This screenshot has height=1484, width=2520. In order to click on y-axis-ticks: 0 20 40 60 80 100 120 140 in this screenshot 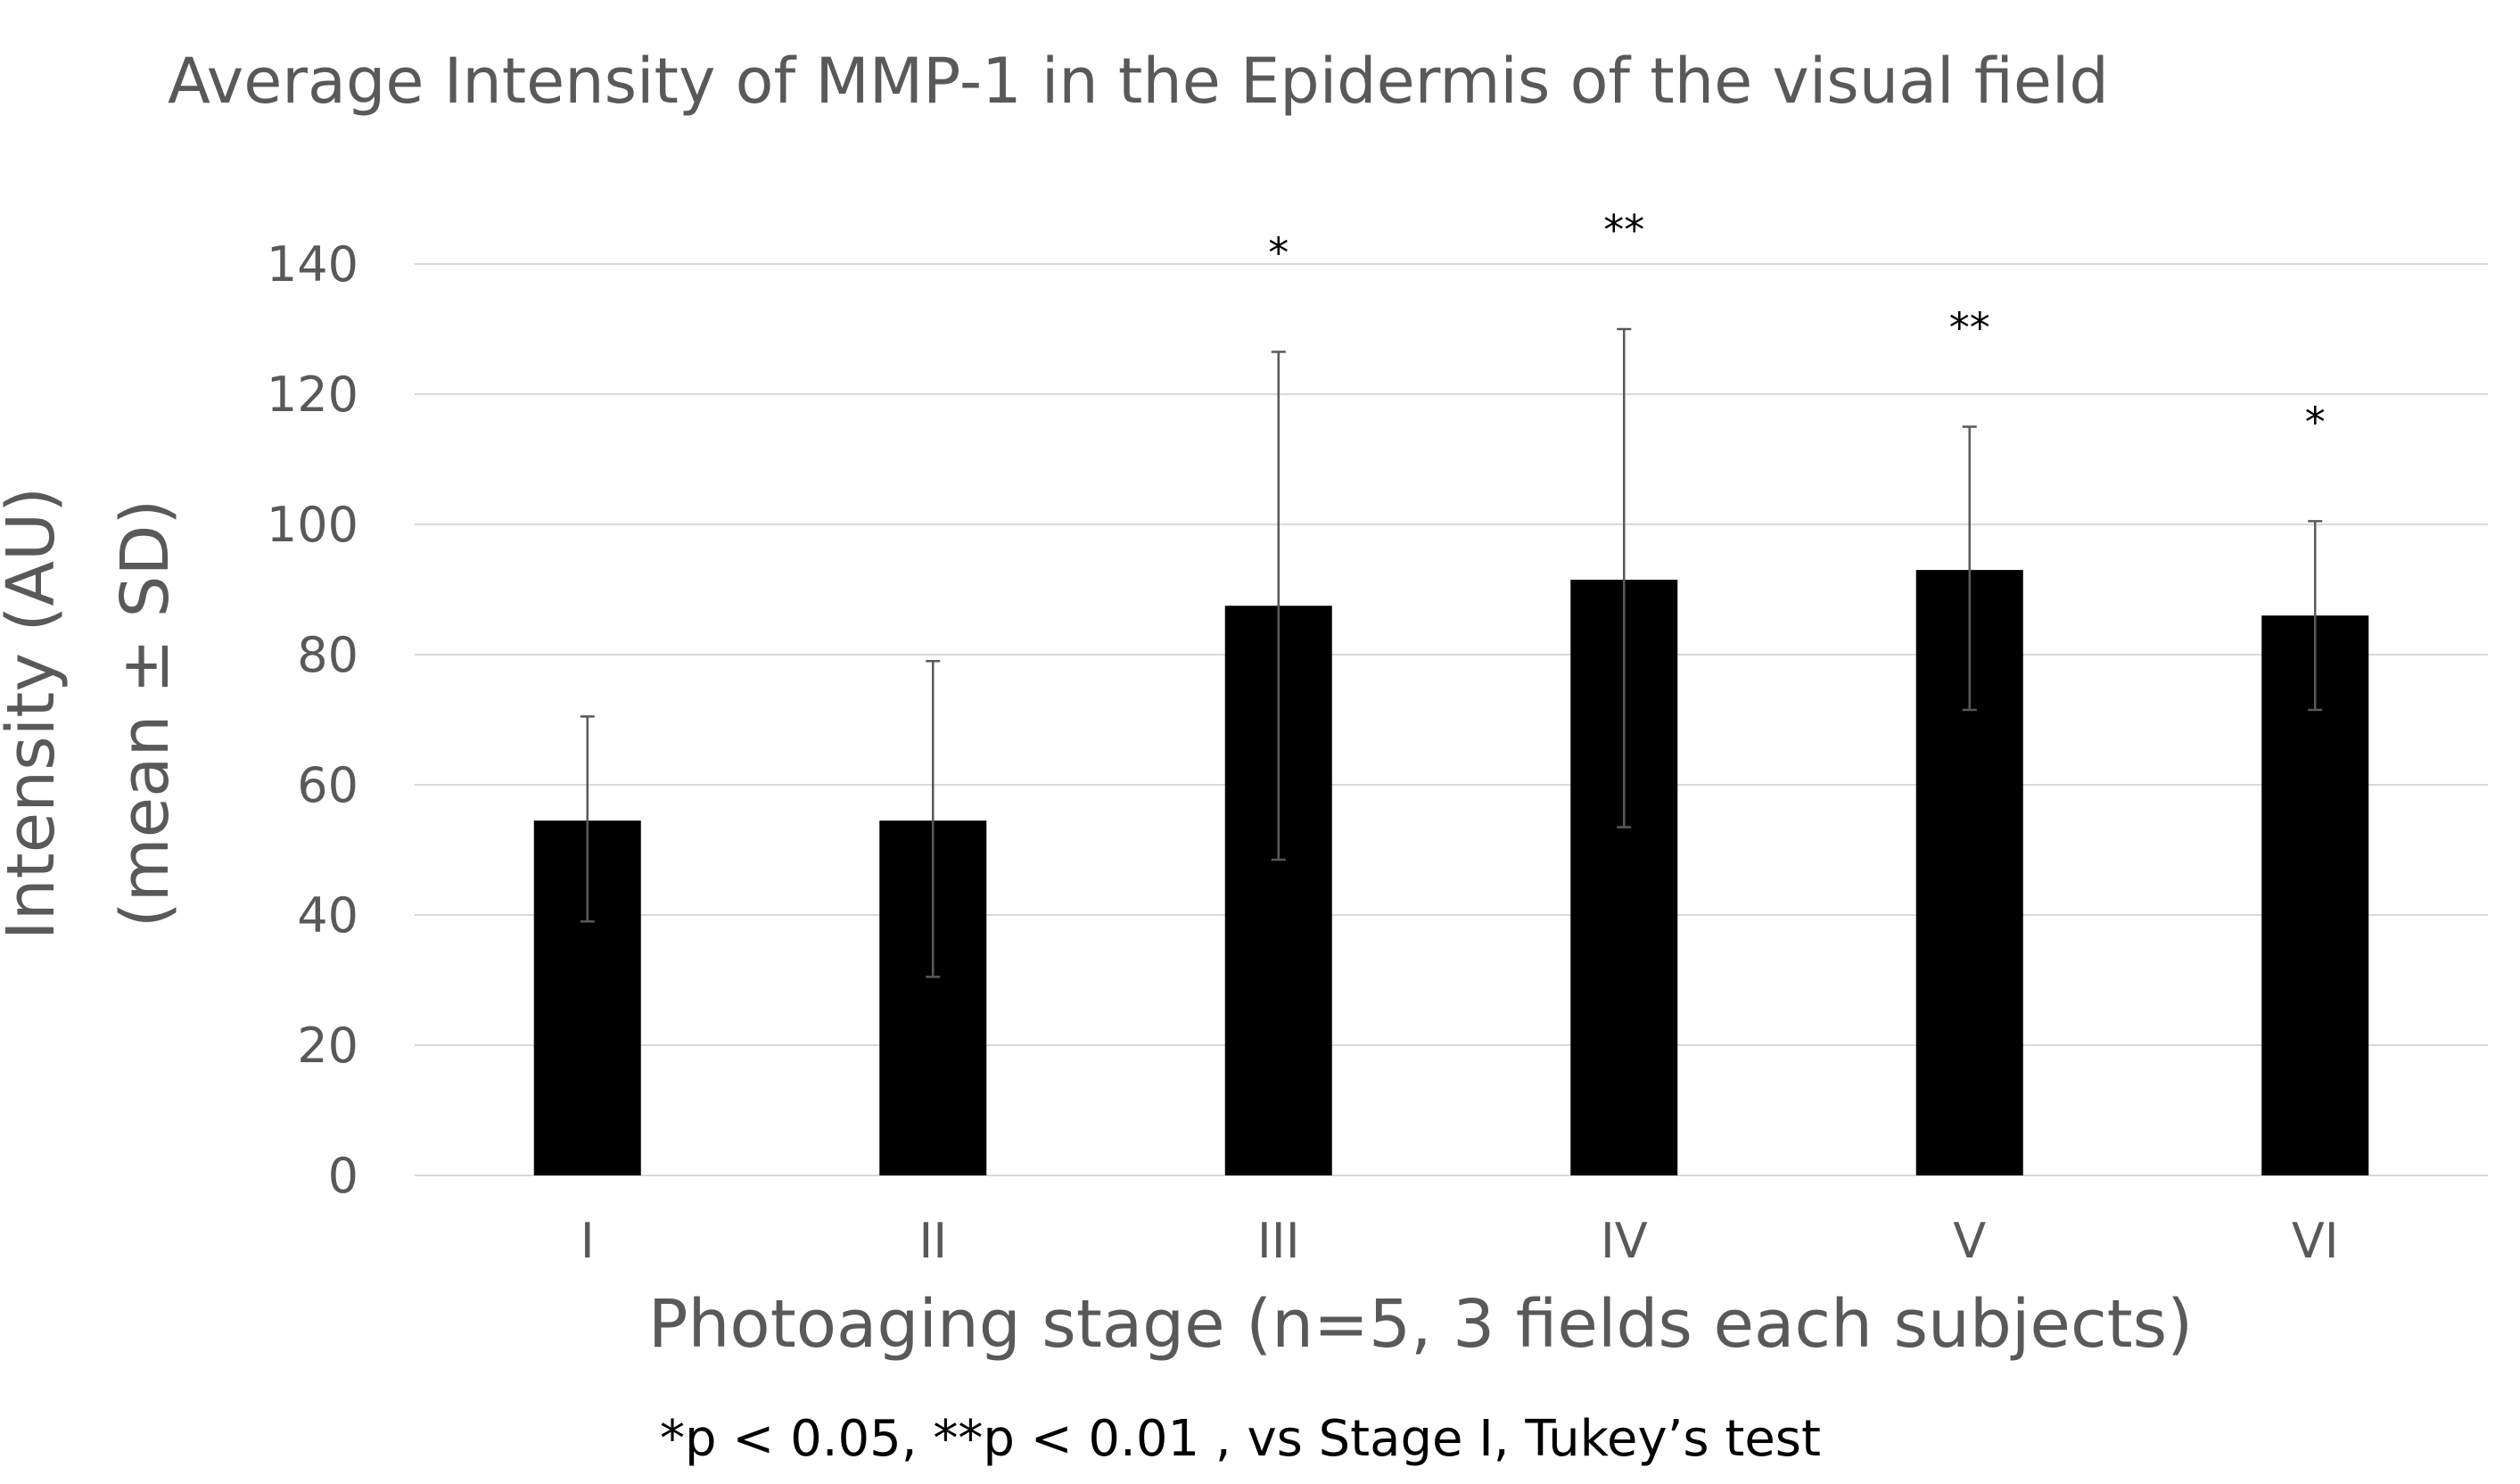, I will do `click(312, 720)`.